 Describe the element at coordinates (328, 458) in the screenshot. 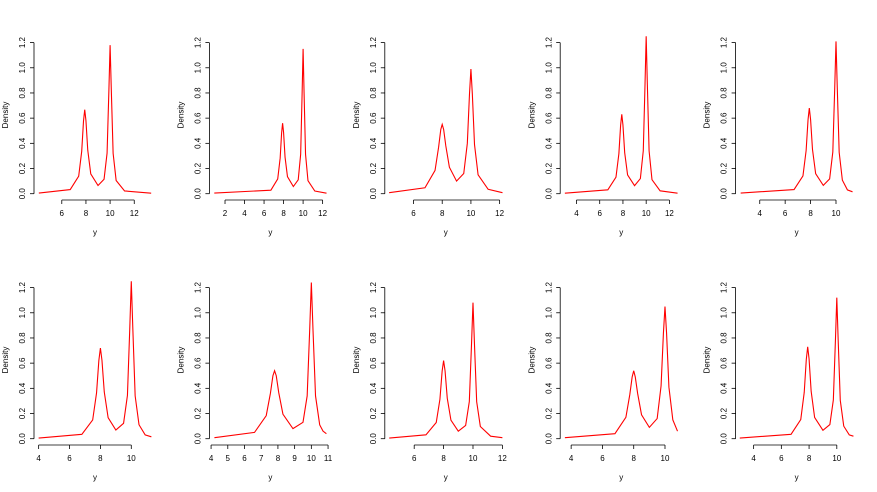

I see `x-tick-label: 11` at that location.